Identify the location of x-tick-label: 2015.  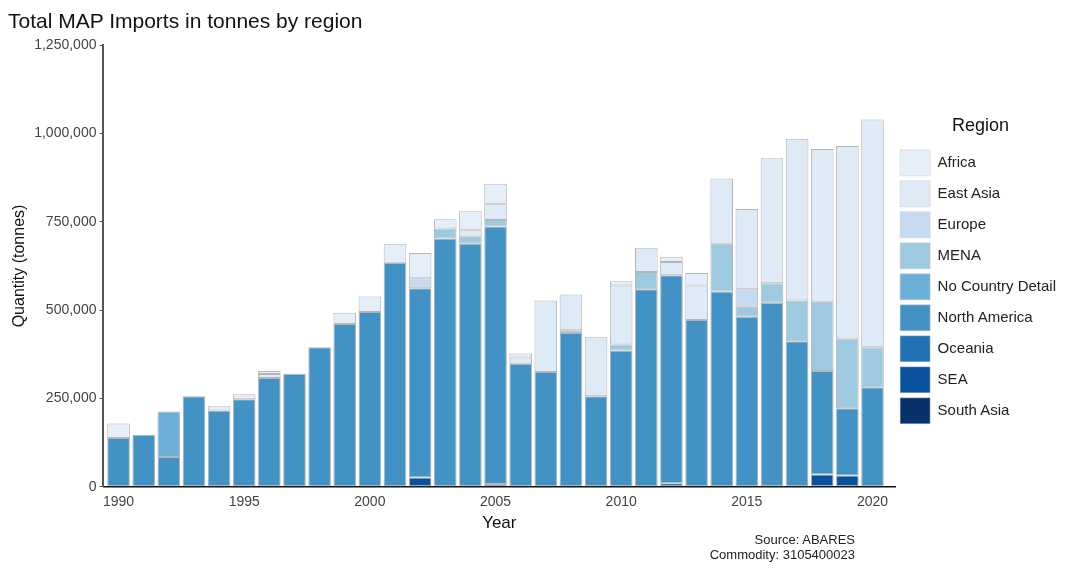
(747, 501).